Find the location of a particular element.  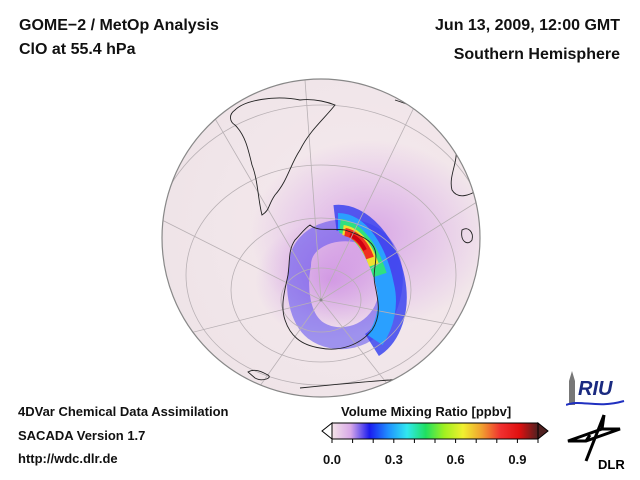

colorbar is located at coordinates (435, 432).